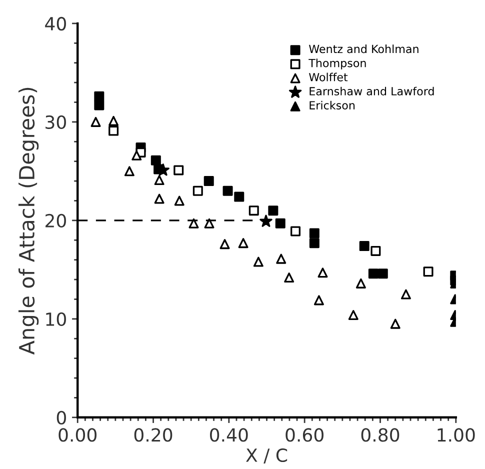 This screenshot has width=485, height=469. I want to click on x-tick-label: 0.80, so click(380, 435).